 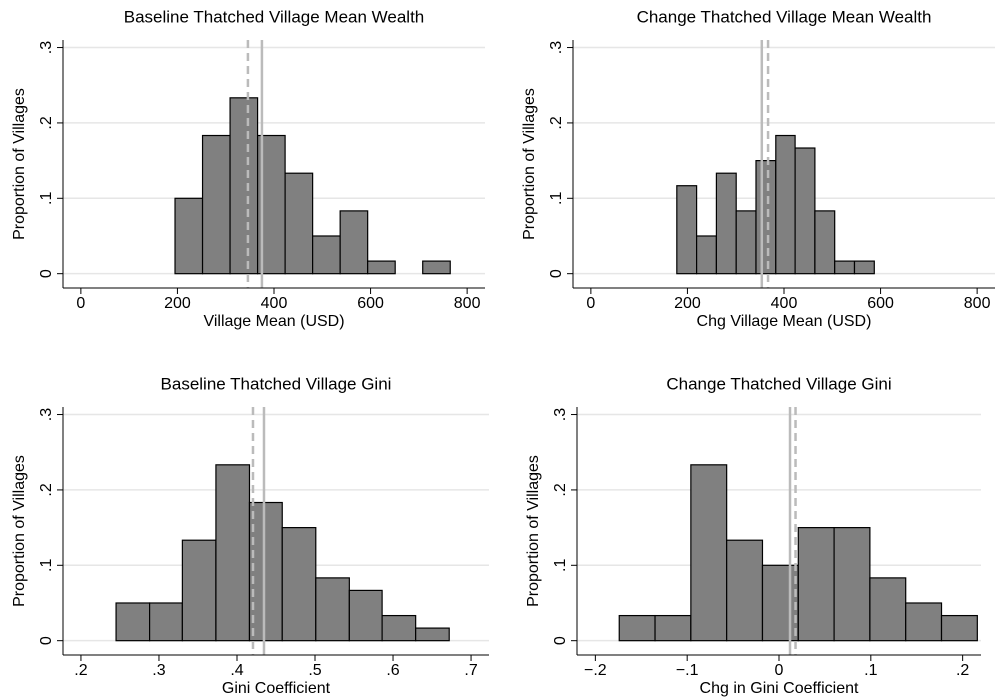 What do you see at coordinates (870, 670) in the screenshot?
I see `x-tick-label: .1` at bounding box center [870, 670].